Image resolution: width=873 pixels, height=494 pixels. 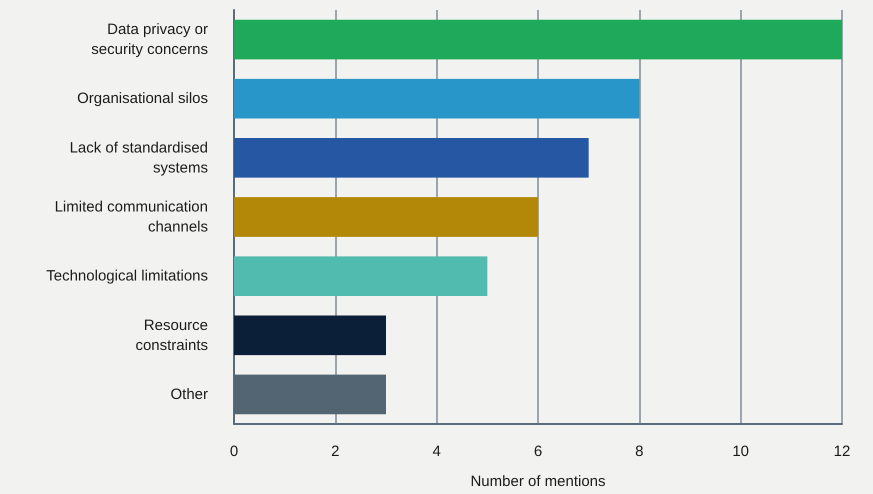 I want to click on y-tick-label: Resource constraints, so click(x=171, y=335).